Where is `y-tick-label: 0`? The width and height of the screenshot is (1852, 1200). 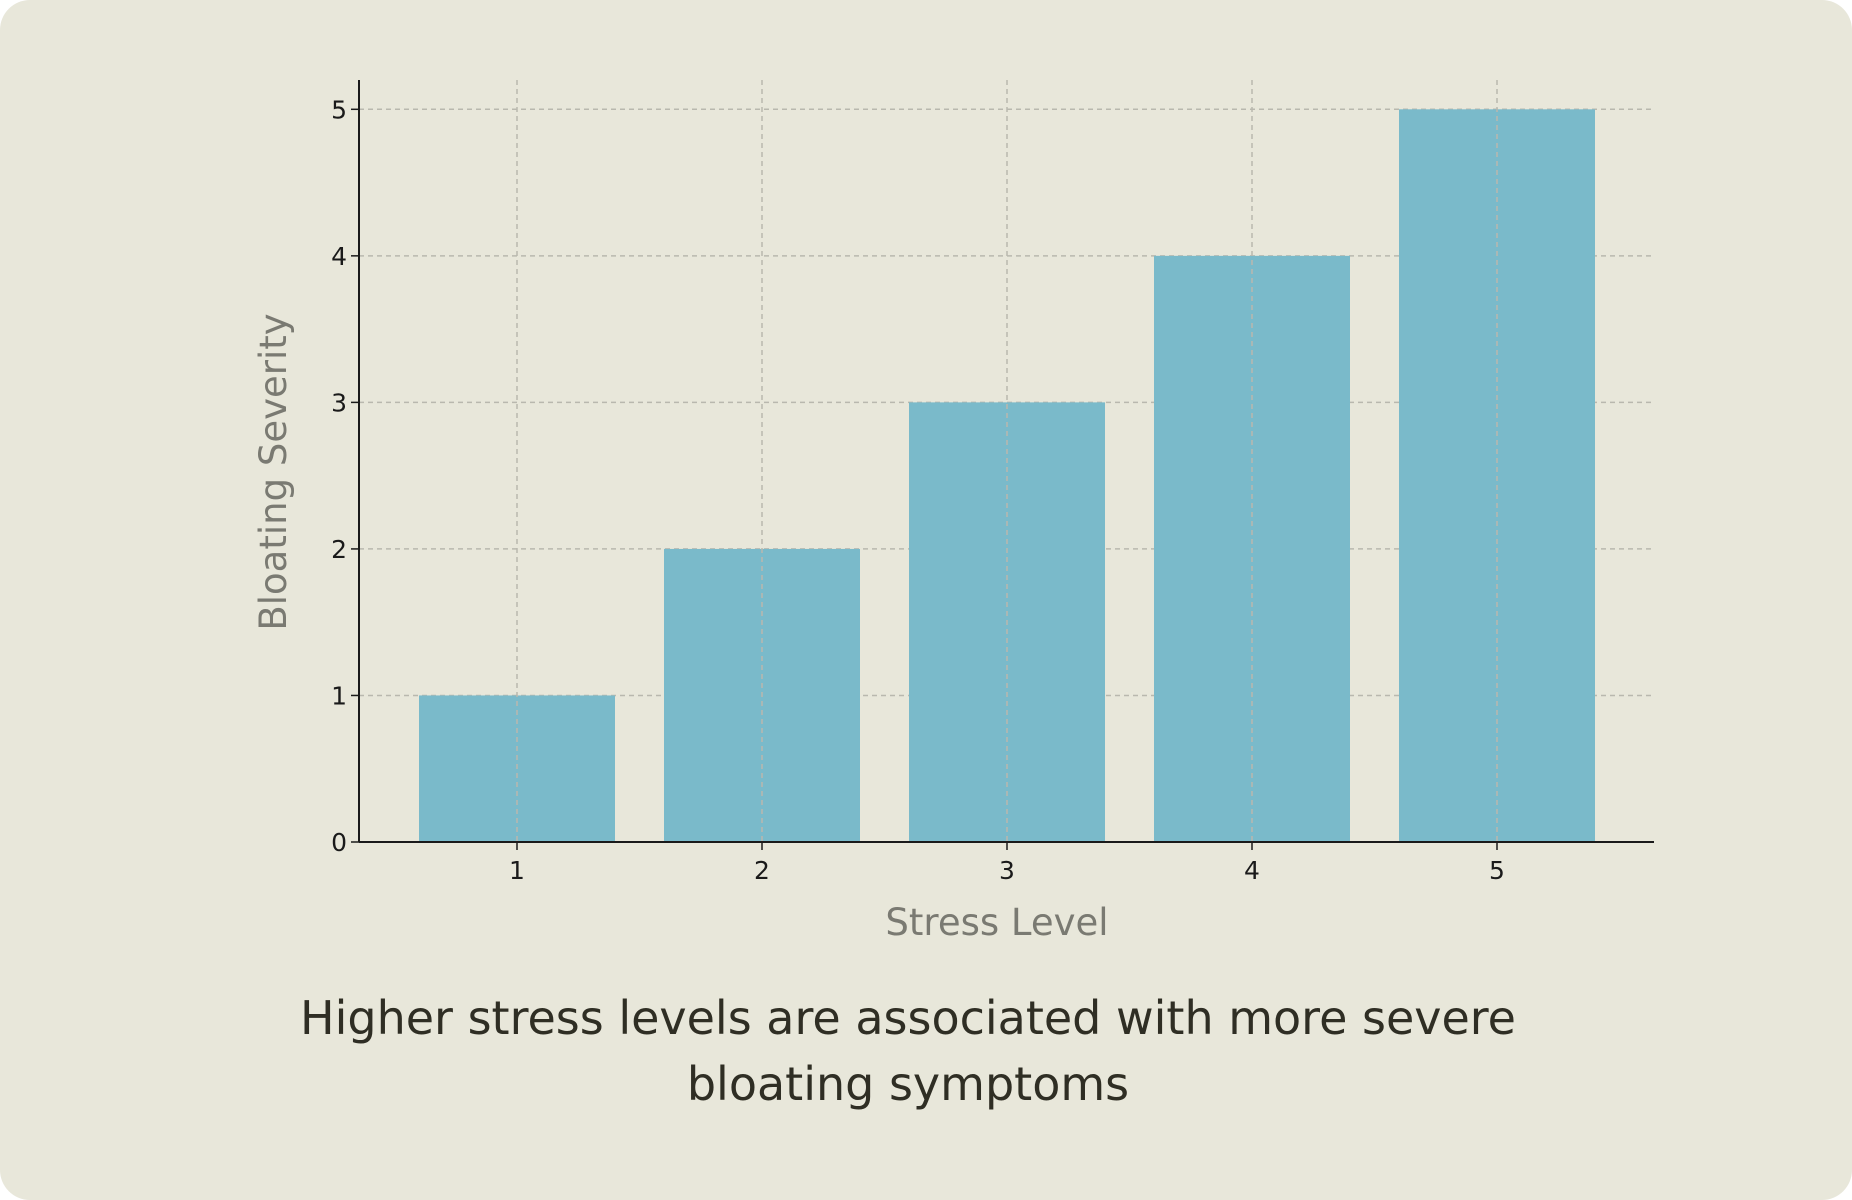
y-tick-label: 0 is located at coordinates (339, 842).